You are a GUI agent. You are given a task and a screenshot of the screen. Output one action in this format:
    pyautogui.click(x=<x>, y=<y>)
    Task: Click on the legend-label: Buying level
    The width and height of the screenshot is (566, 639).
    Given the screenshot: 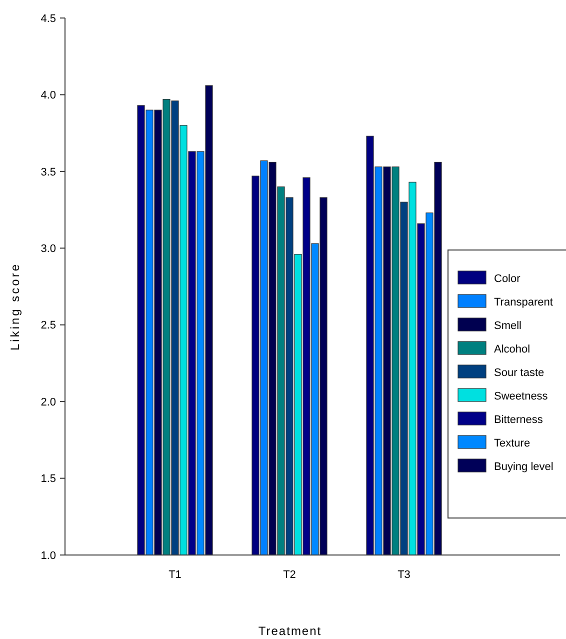 What is the action you would take?
    pyautogui.click(x=524, y=466)
    